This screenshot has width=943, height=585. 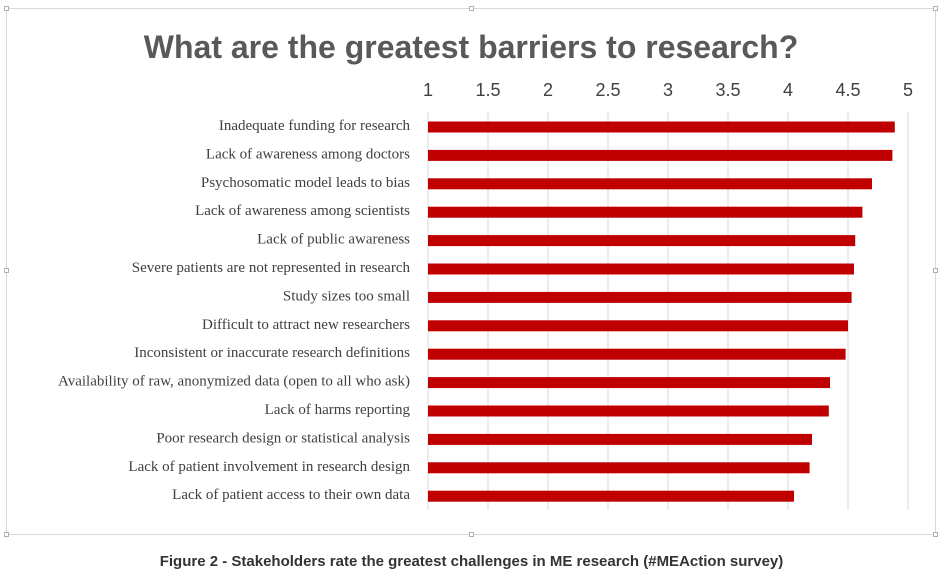 I want to click on resize-handle-middle-left, so click(x=6, y=270).